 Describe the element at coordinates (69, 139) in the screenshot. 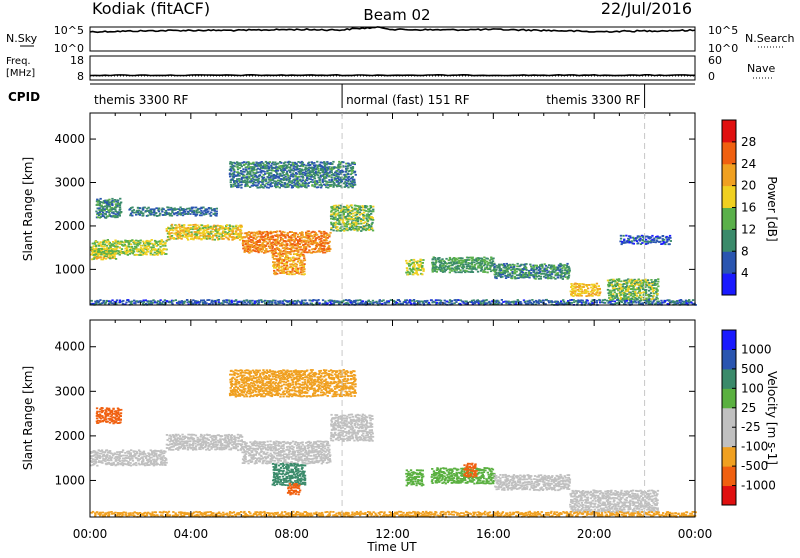

I see `y-tick-label: 4000` at that location.